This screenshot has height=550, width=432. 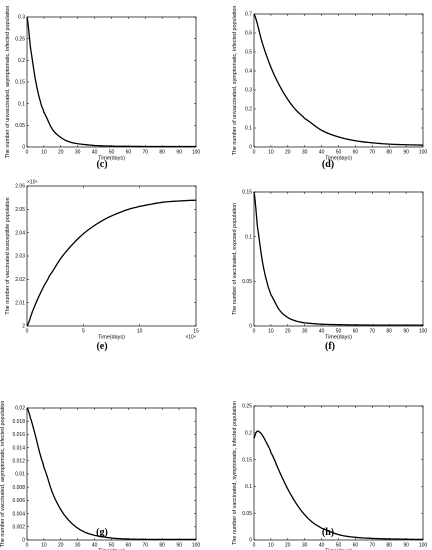 What do you see at coordinates (20, 210) in the screenshot?
I see `y-tick-label: 2.05` at bounding box center [20, 210].